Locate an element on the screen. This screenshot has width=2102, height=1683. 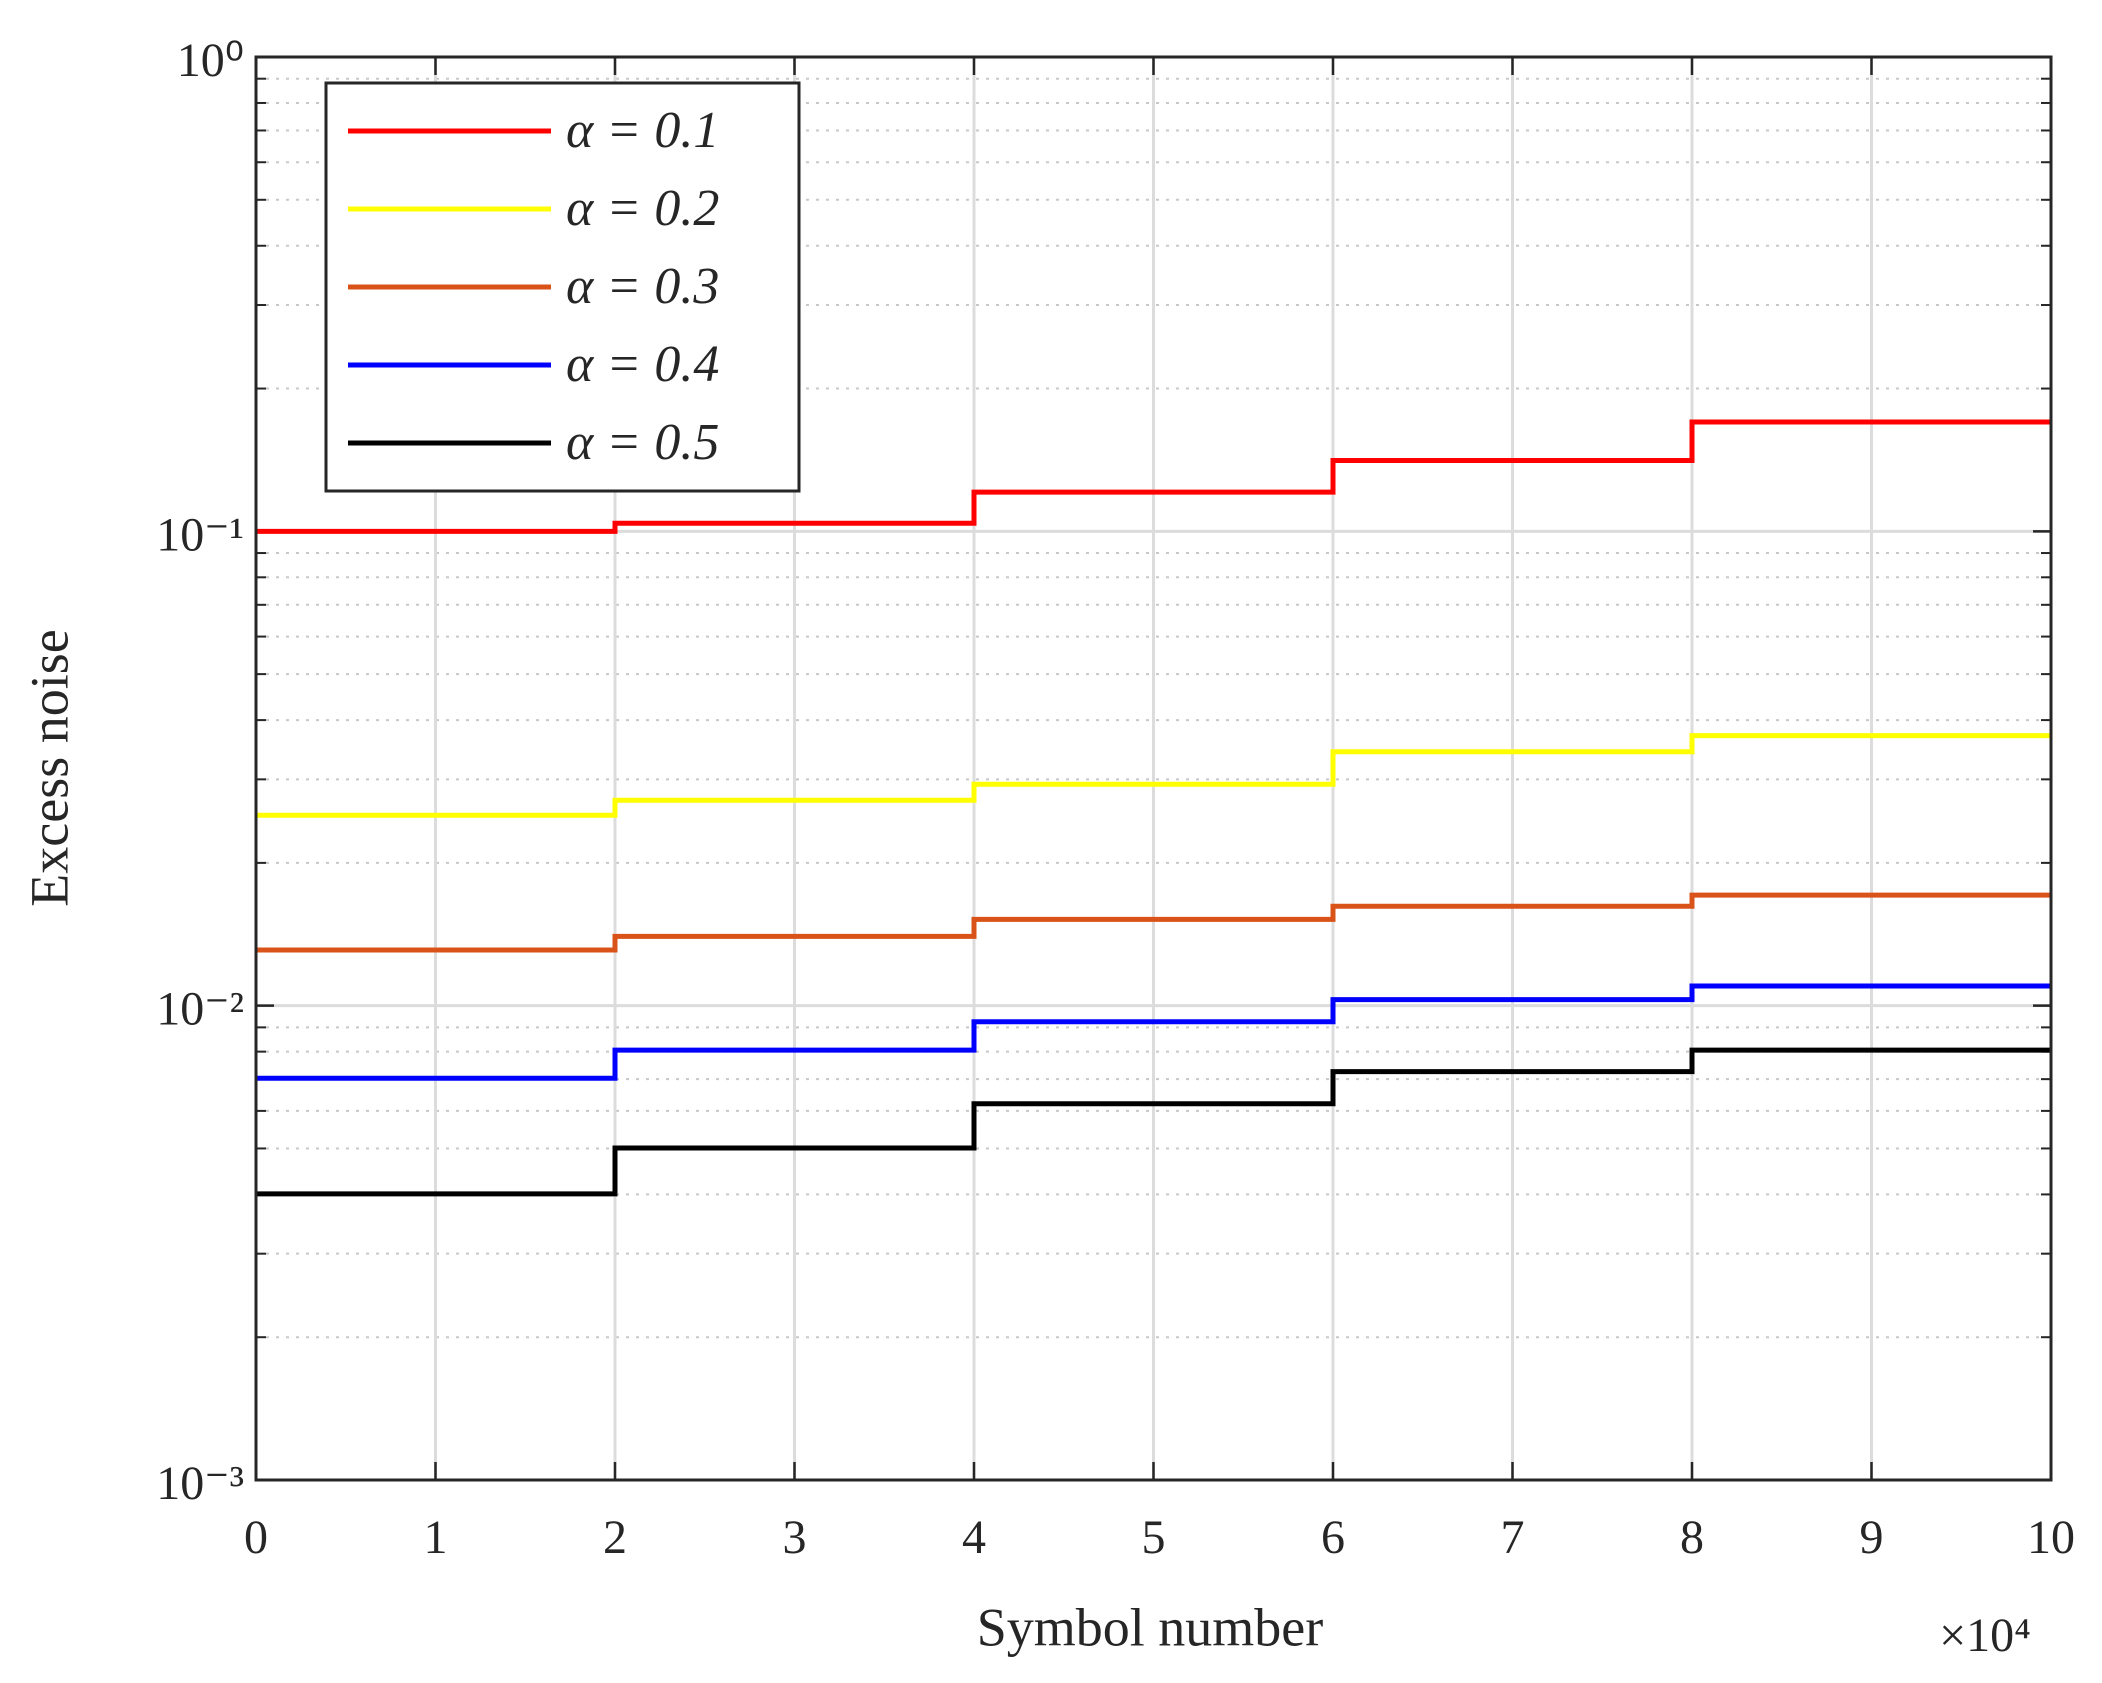
y-tick-label: 10⁻¹ is located at coordinates (200, 534).